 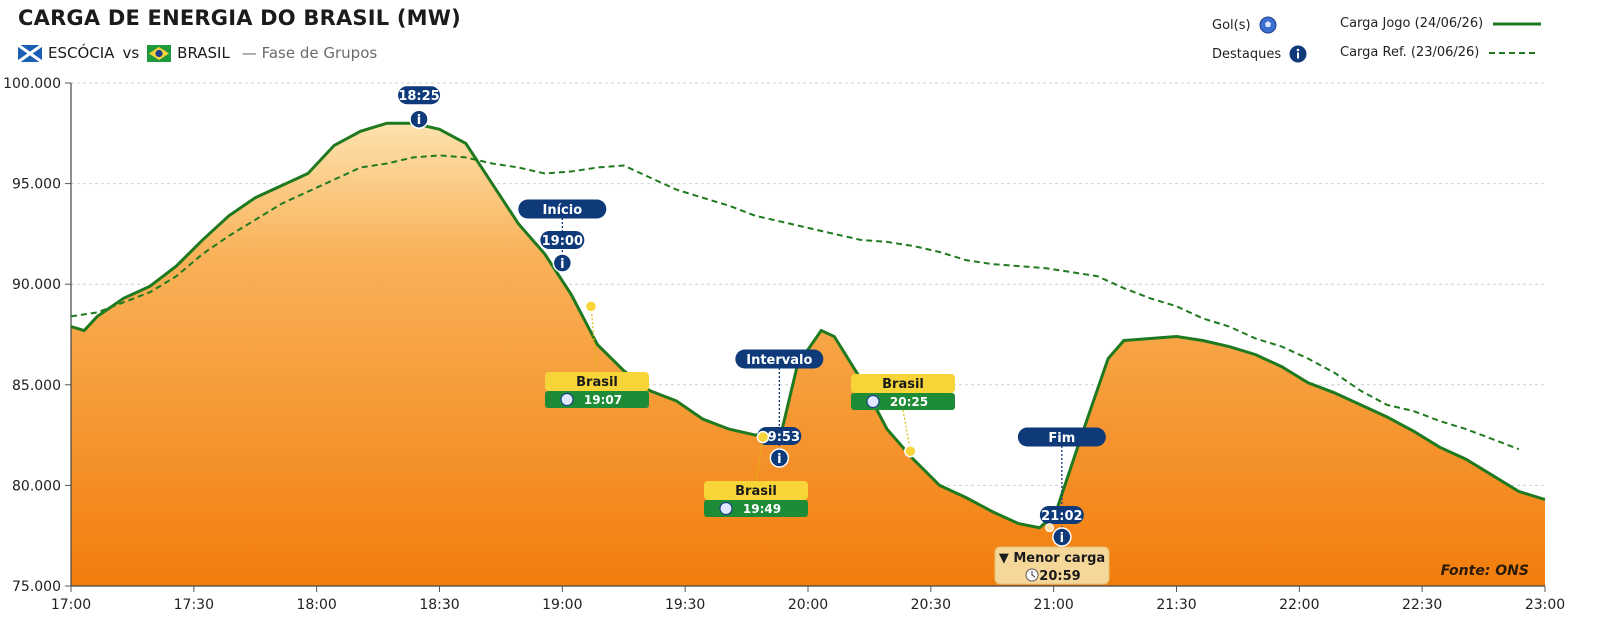 What do you see at coordinates (931, 605) in the screenshot?
I see `x-tick-label: 20:30` at bounding box center [931, 605].